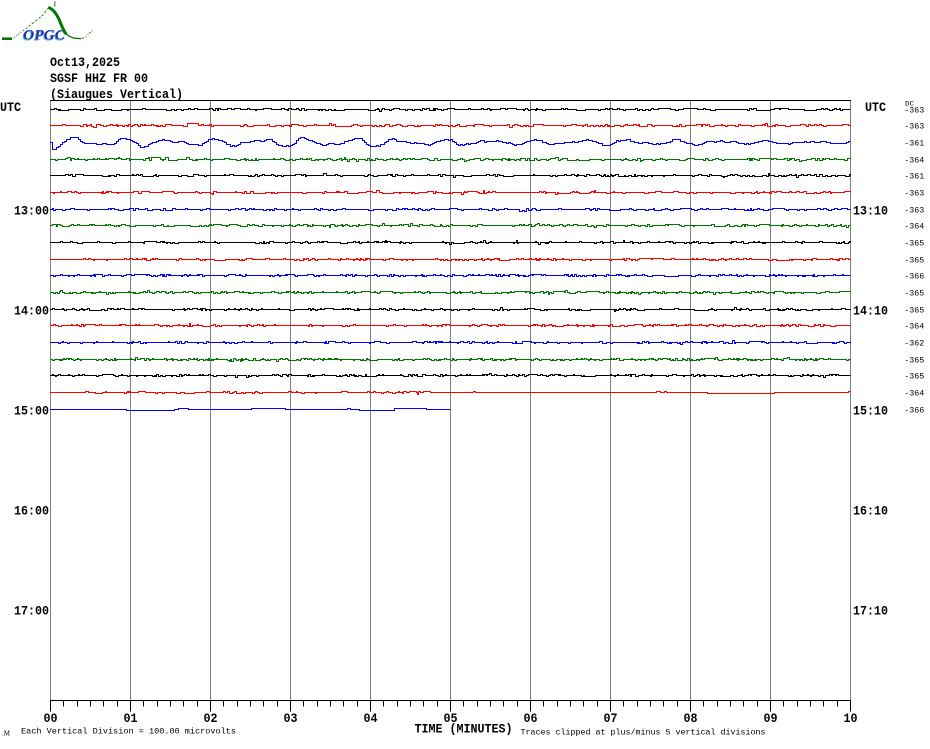  I want to click on svg-text: TIME (MINUTES), so click(464, 729).